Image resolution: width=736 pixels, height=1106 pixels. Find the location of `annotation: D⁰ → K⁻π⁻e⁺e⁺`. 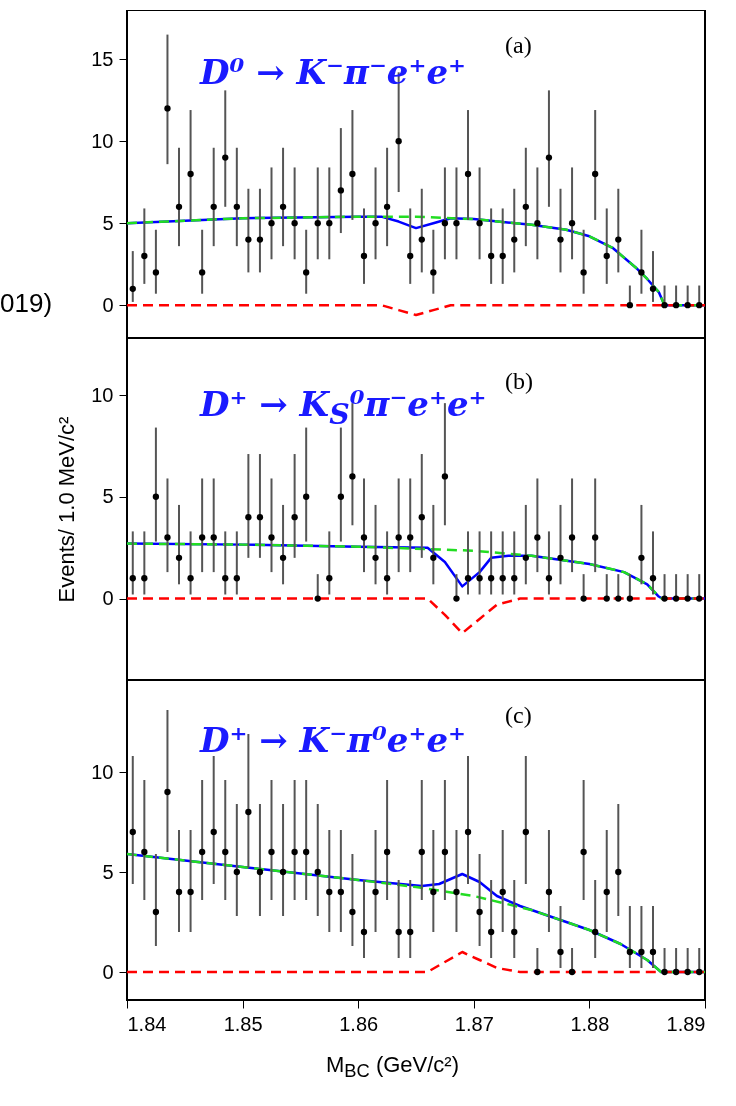

annotation: D⁰ → K⁻π⁻e⁺e⁺ is located at coordinates (333, 72).